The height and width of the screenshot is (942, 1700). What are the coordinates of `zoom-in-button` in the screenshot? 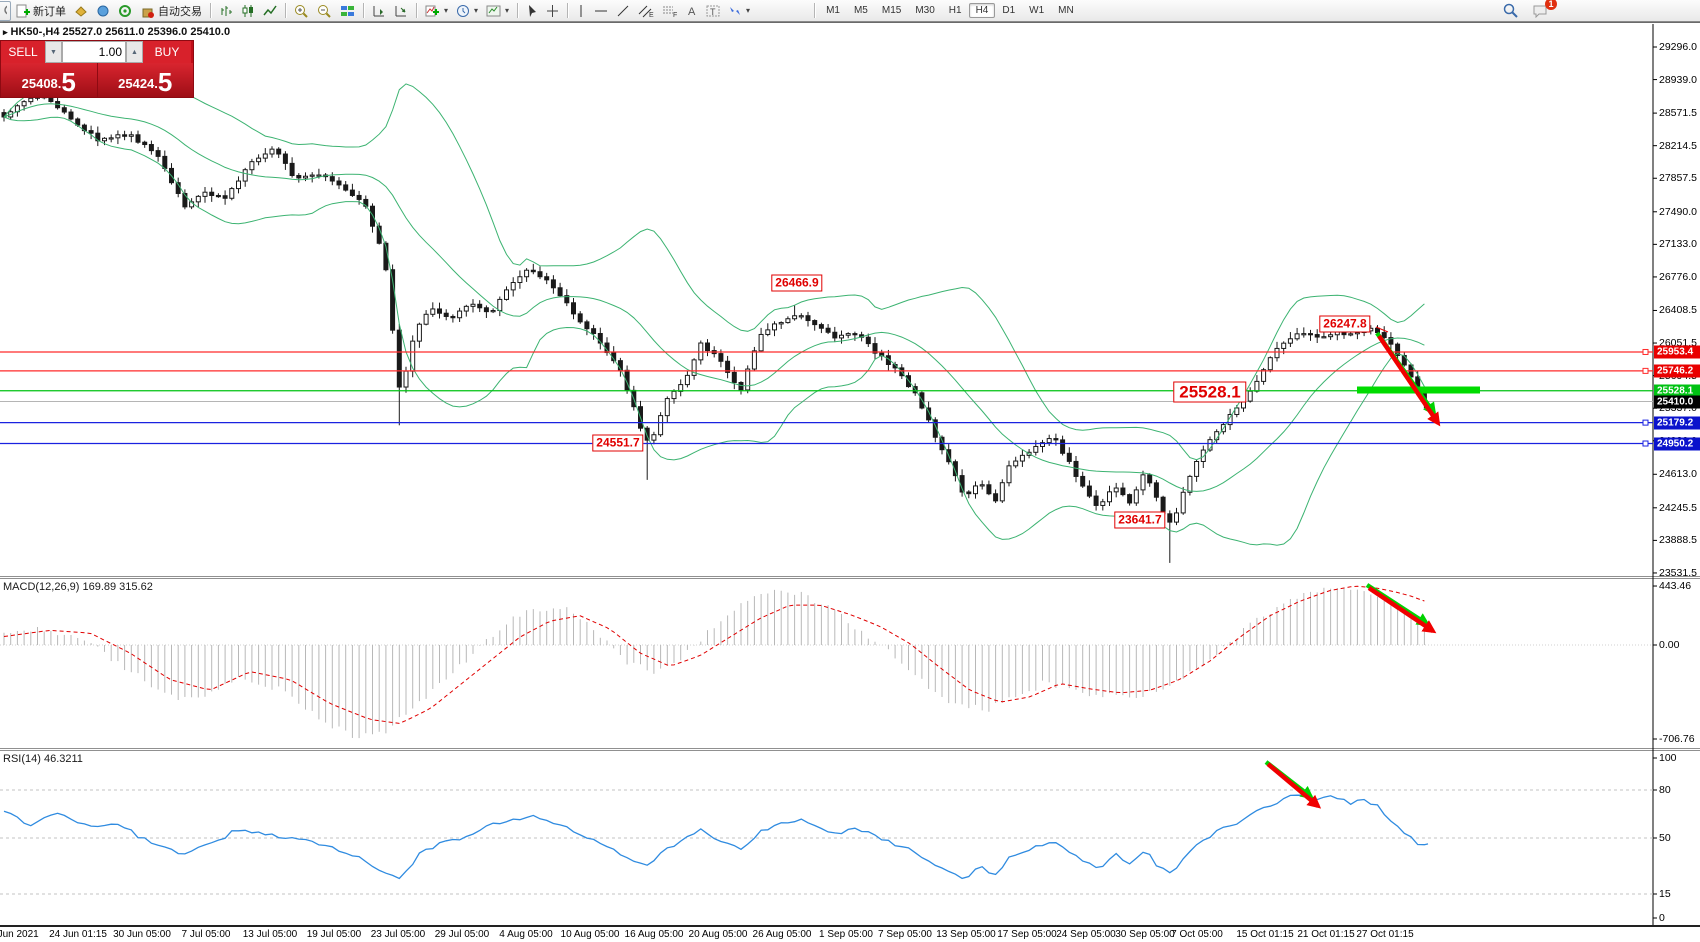 It's located at (301, 11).